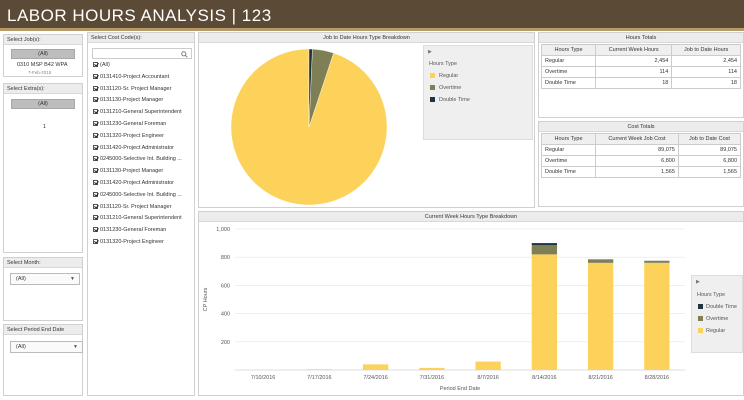 The height and width of the screenshot is (400, 744). I want to click on table-cell: Regular, so click(568, 61).